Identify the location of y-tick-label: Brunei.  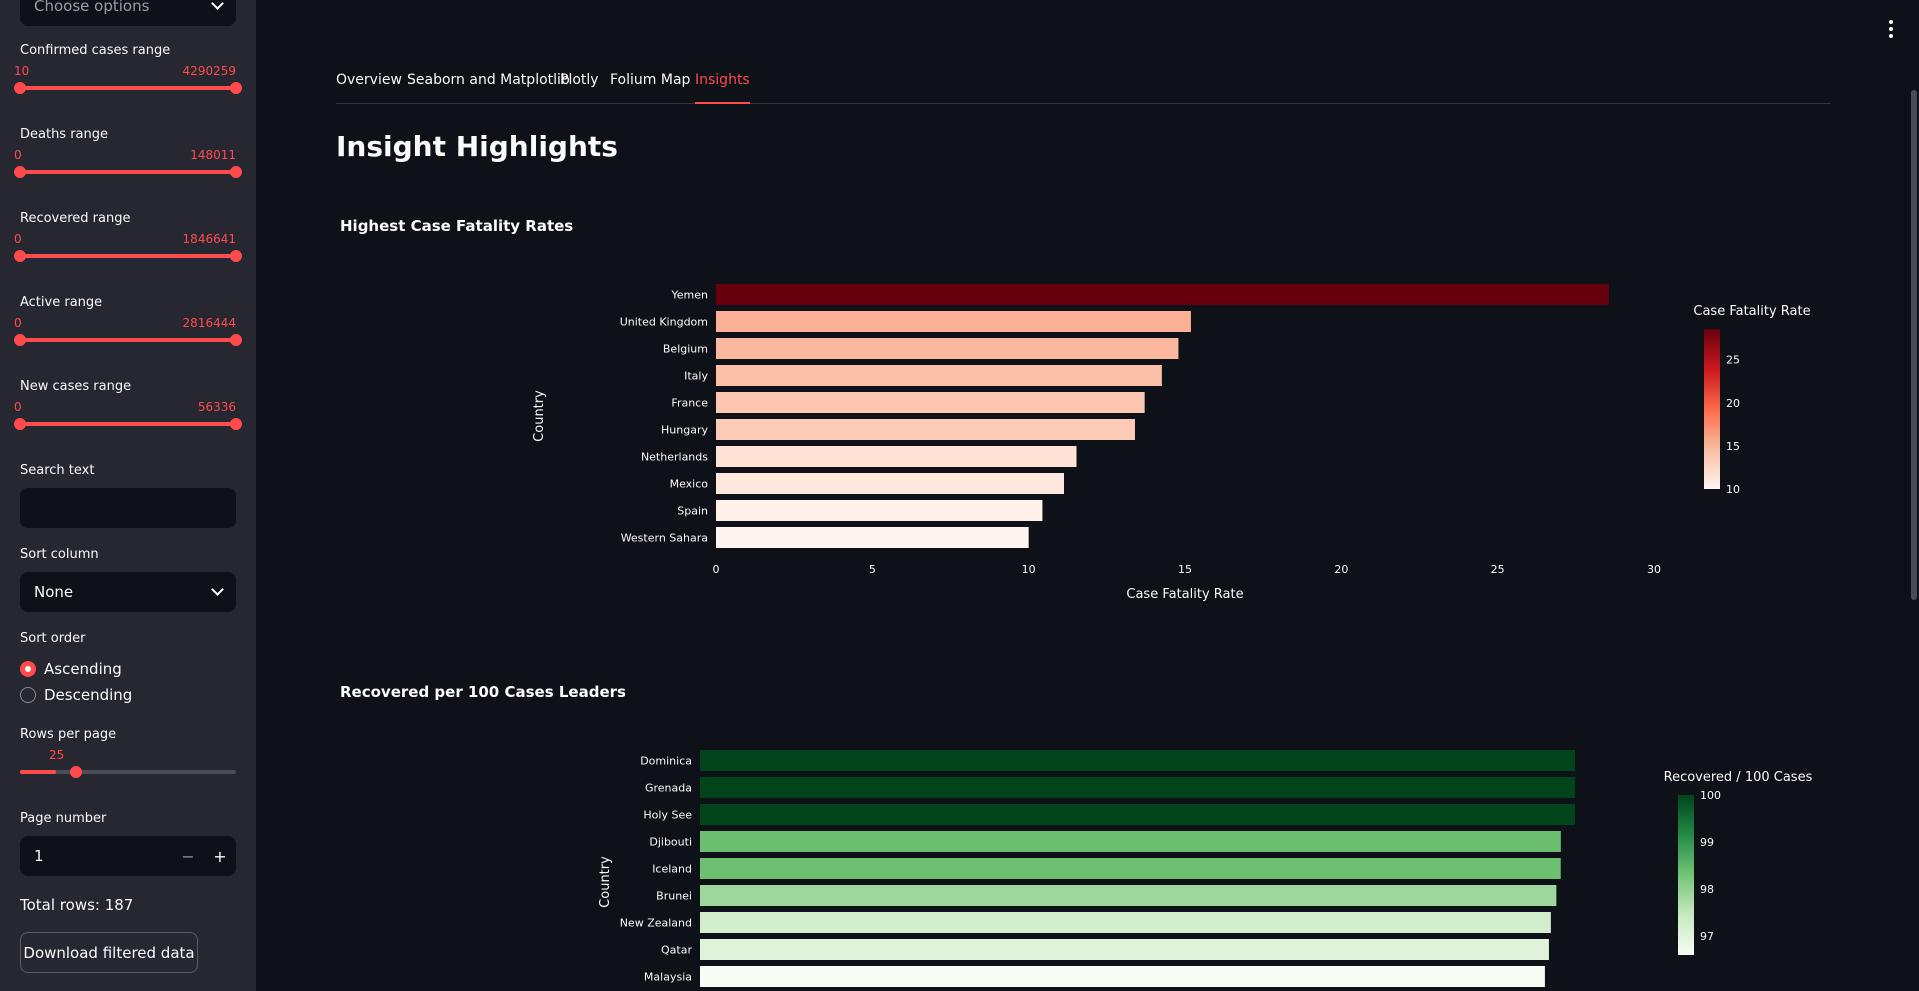
(674, 896).